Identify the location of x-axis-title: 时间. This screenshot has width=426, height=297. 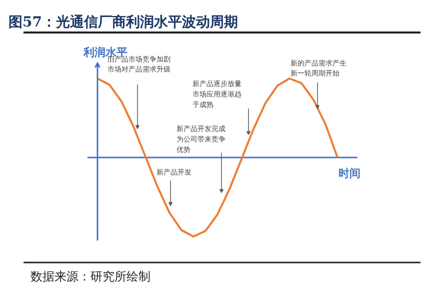
(349, 173).